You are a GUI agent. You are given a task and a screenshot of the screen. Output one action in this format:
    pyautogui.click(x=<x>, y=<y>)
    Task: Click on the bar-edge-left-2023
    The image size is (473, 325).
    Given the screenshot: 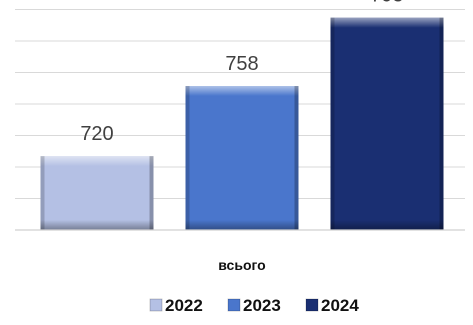 What is the action you would take?
    pyautogui.click(x=187, y=158)
    